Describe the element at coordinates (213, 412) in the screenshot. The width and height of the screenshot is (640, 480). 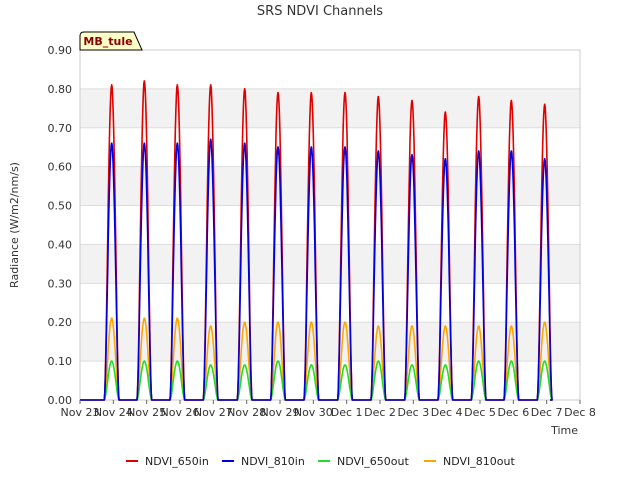
I see `x-tick-label: Nov 27` at that location.